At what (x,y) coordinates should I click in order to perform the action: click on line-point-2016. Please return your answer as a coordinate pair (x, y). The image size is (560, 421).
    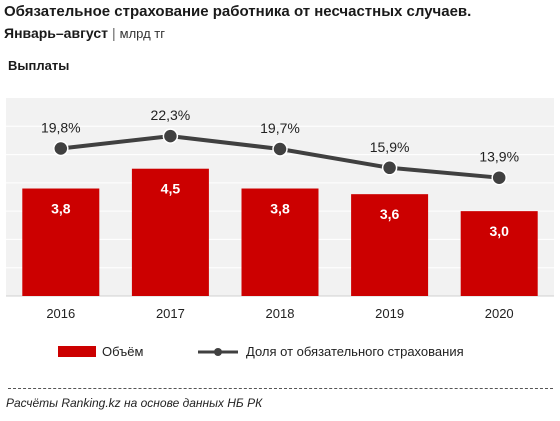
    Looking at the image, I should click on (61, 148).